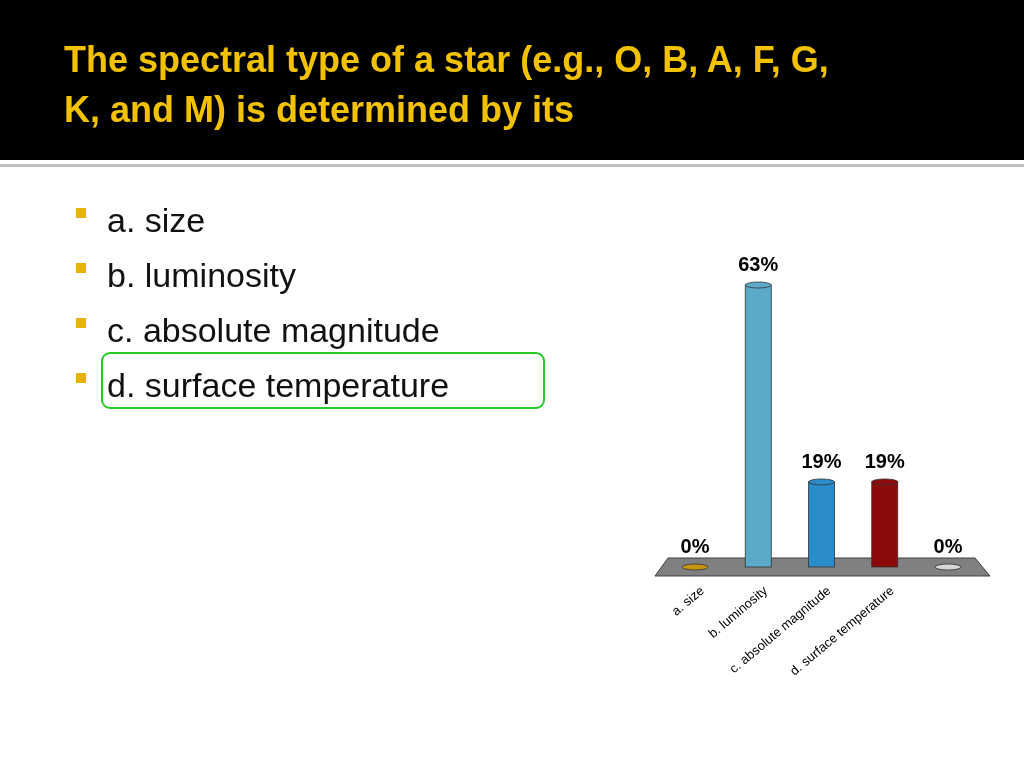  Describe the element at coordinates (156, 220) in the screenshot. I see `text: a. size` at that location.